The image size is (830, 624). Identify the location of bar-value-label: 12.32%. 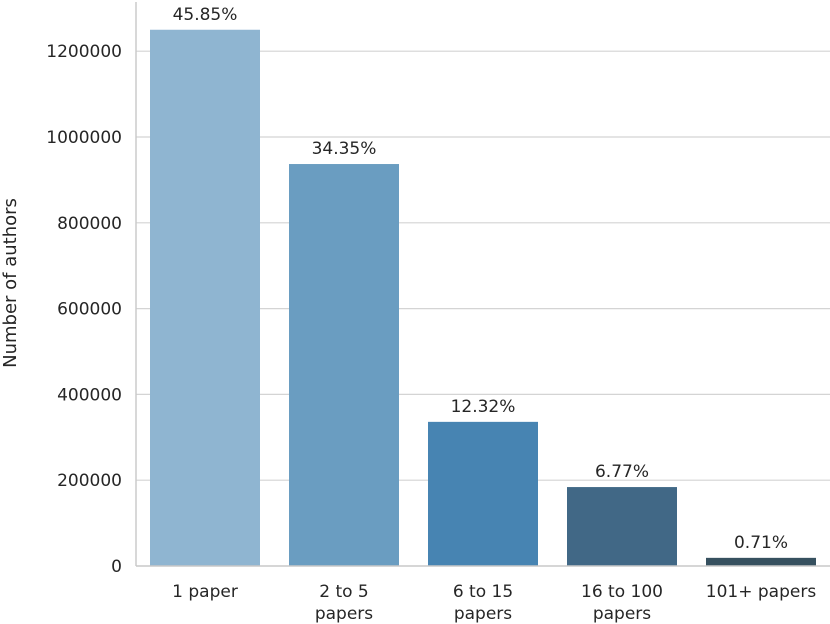
(483, 407).